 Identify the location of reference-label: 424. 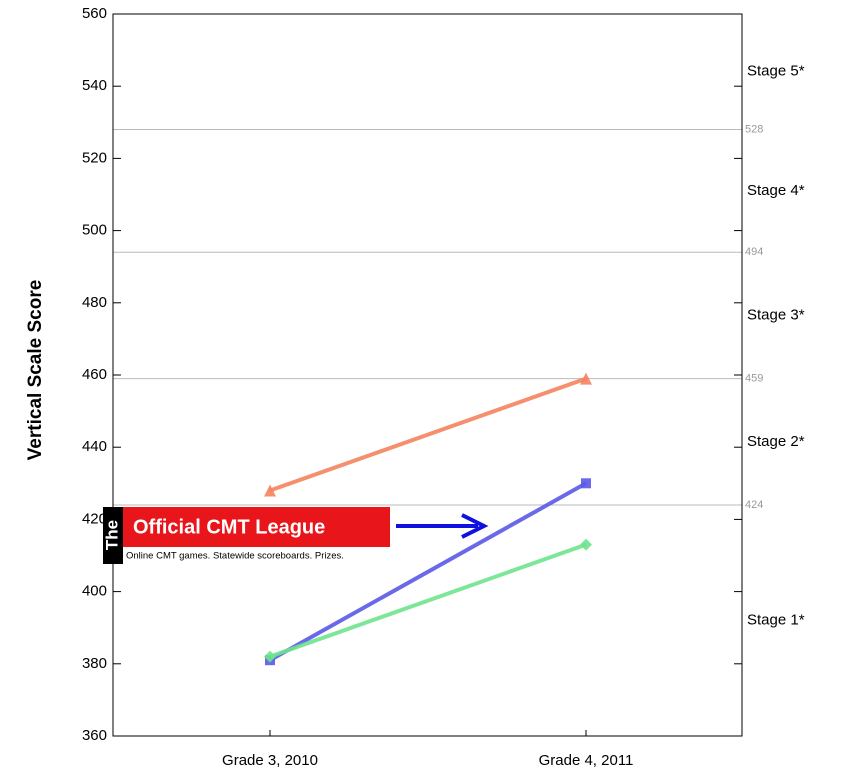
(754, 505).